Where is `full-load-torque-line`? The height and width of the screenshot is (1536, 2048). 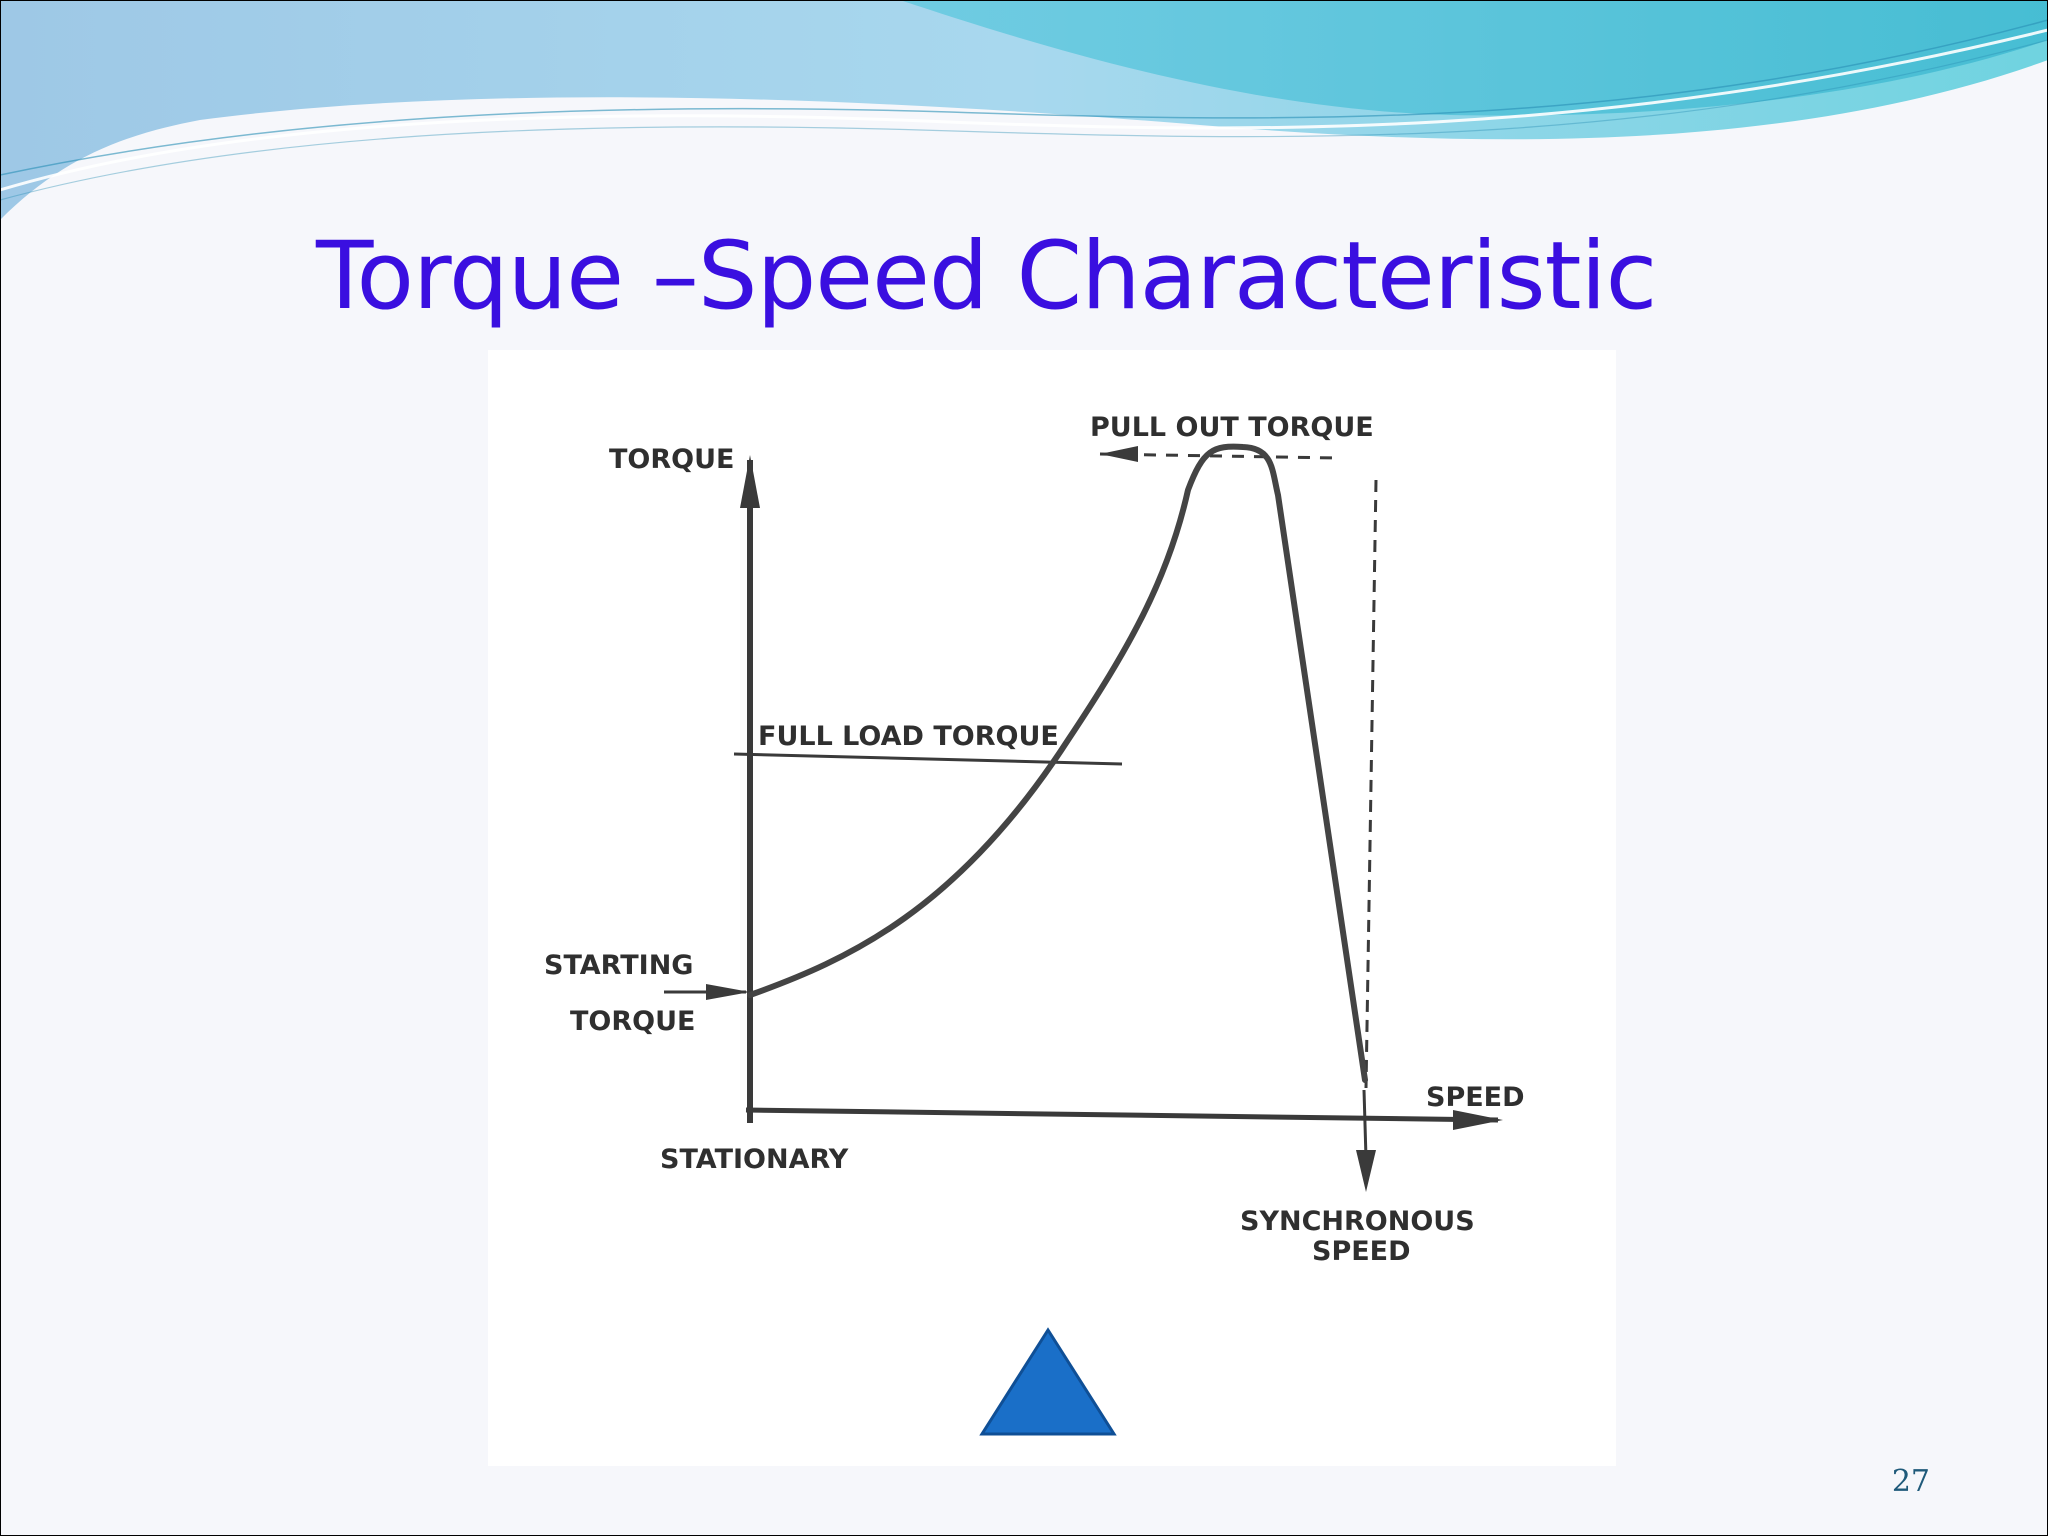 full-load-torque-line is located at coordinates (928, 759).